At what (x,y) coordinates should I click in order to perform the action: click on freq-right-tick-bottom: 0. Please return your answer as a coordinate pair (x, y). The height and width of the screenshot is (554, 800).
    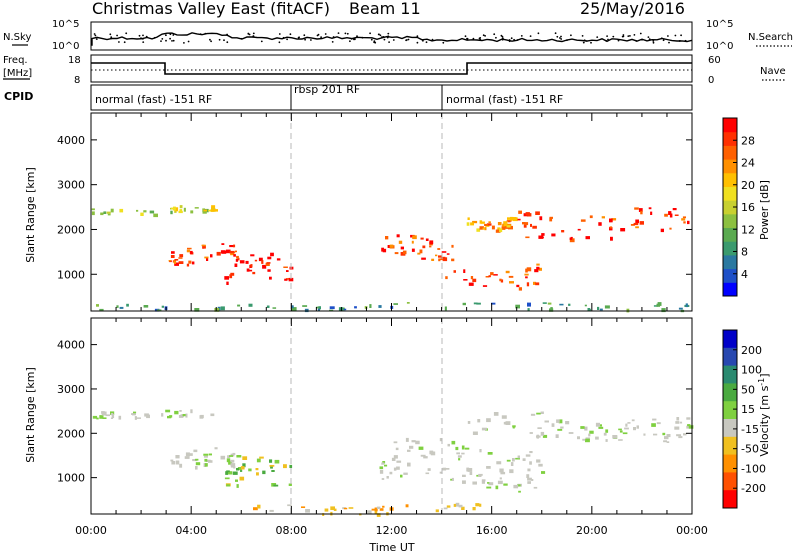
    Looking at the image, I should click on (711, 80).